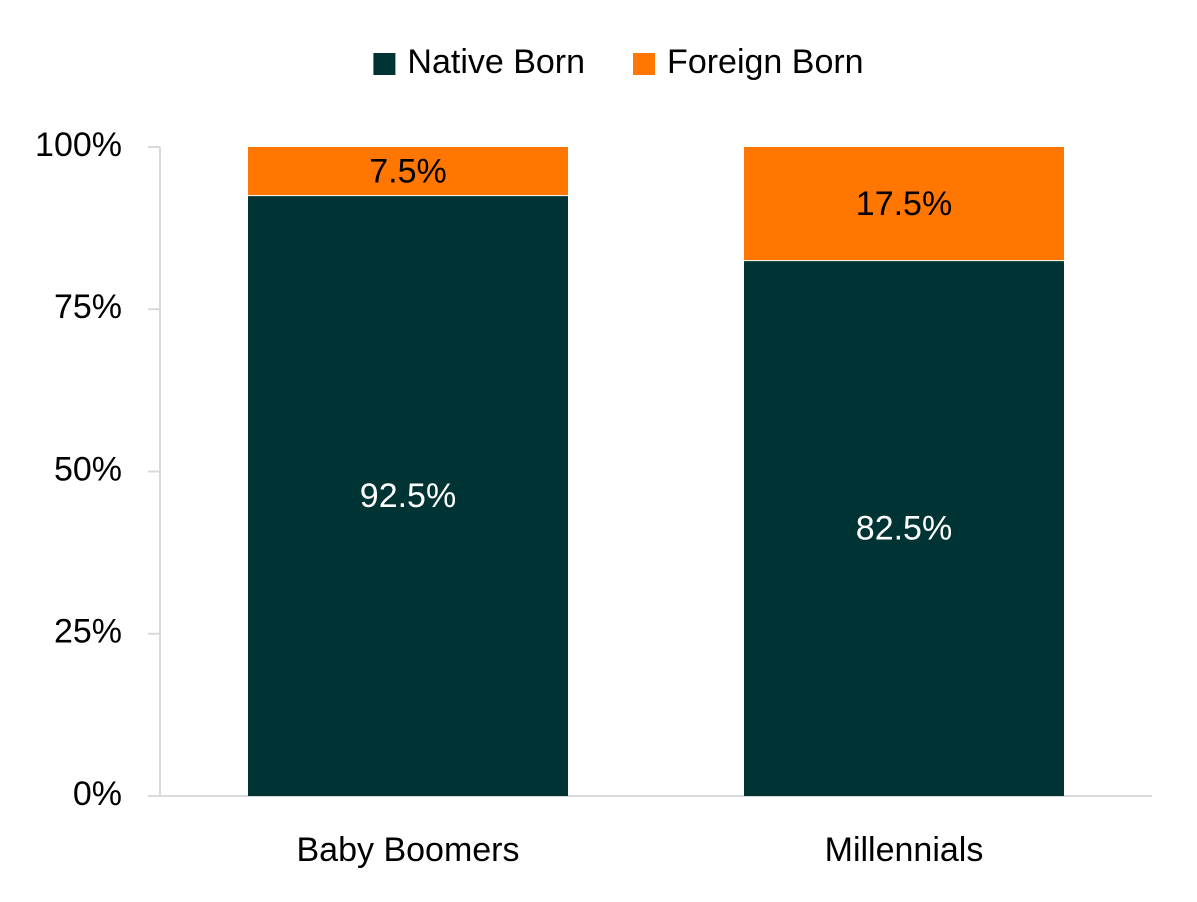  I want to click on data-label: 17.5%, so click(904, 204).